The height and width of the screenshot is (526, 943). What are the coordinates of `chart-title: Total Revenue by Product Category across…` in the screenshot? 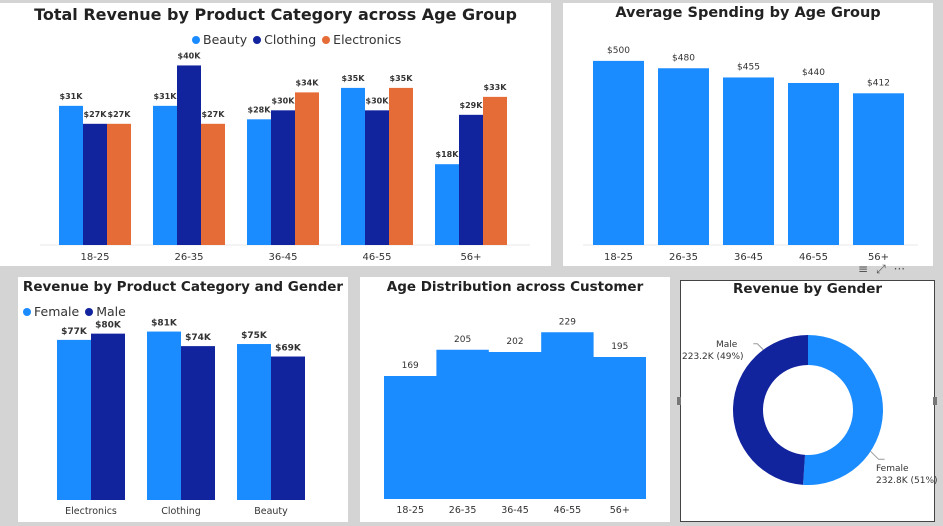 It's located at (275, 14).